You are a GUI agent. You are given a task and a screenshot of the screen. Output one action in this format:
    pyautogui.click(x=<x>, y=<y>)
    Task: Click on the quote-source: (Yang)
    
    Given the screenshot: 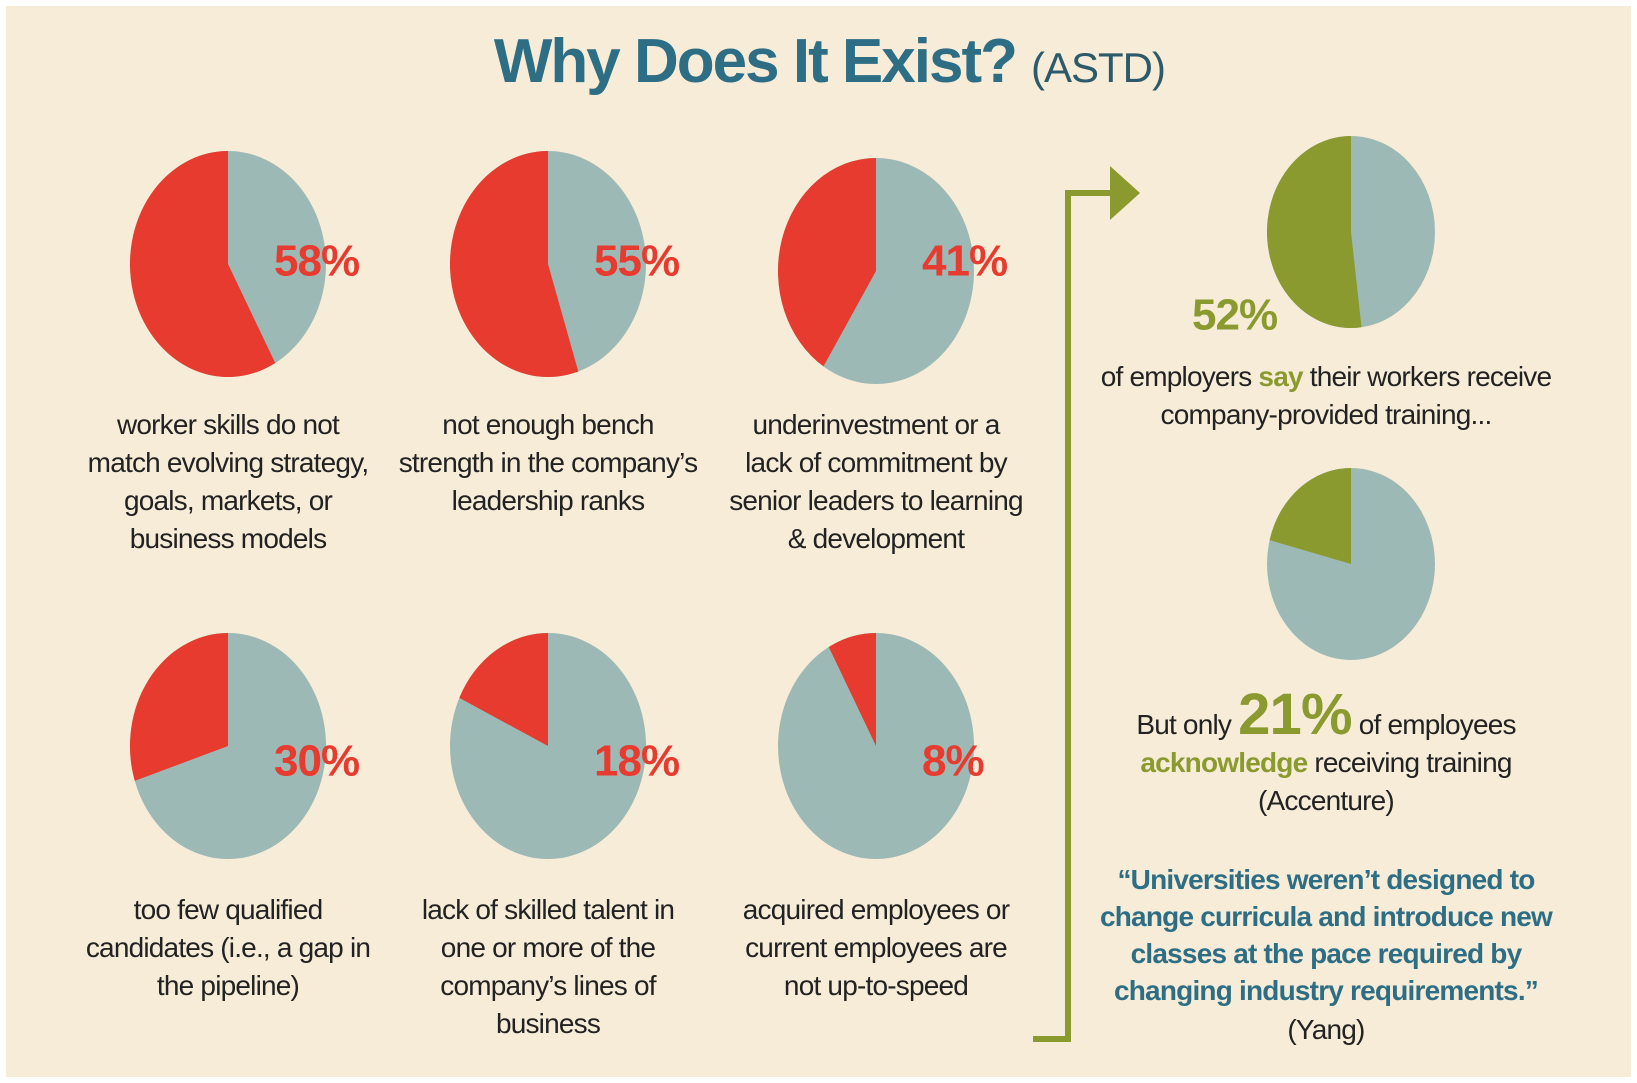 What is the action you would take?
    pyautogui.click(x=1326, y=1029)
    